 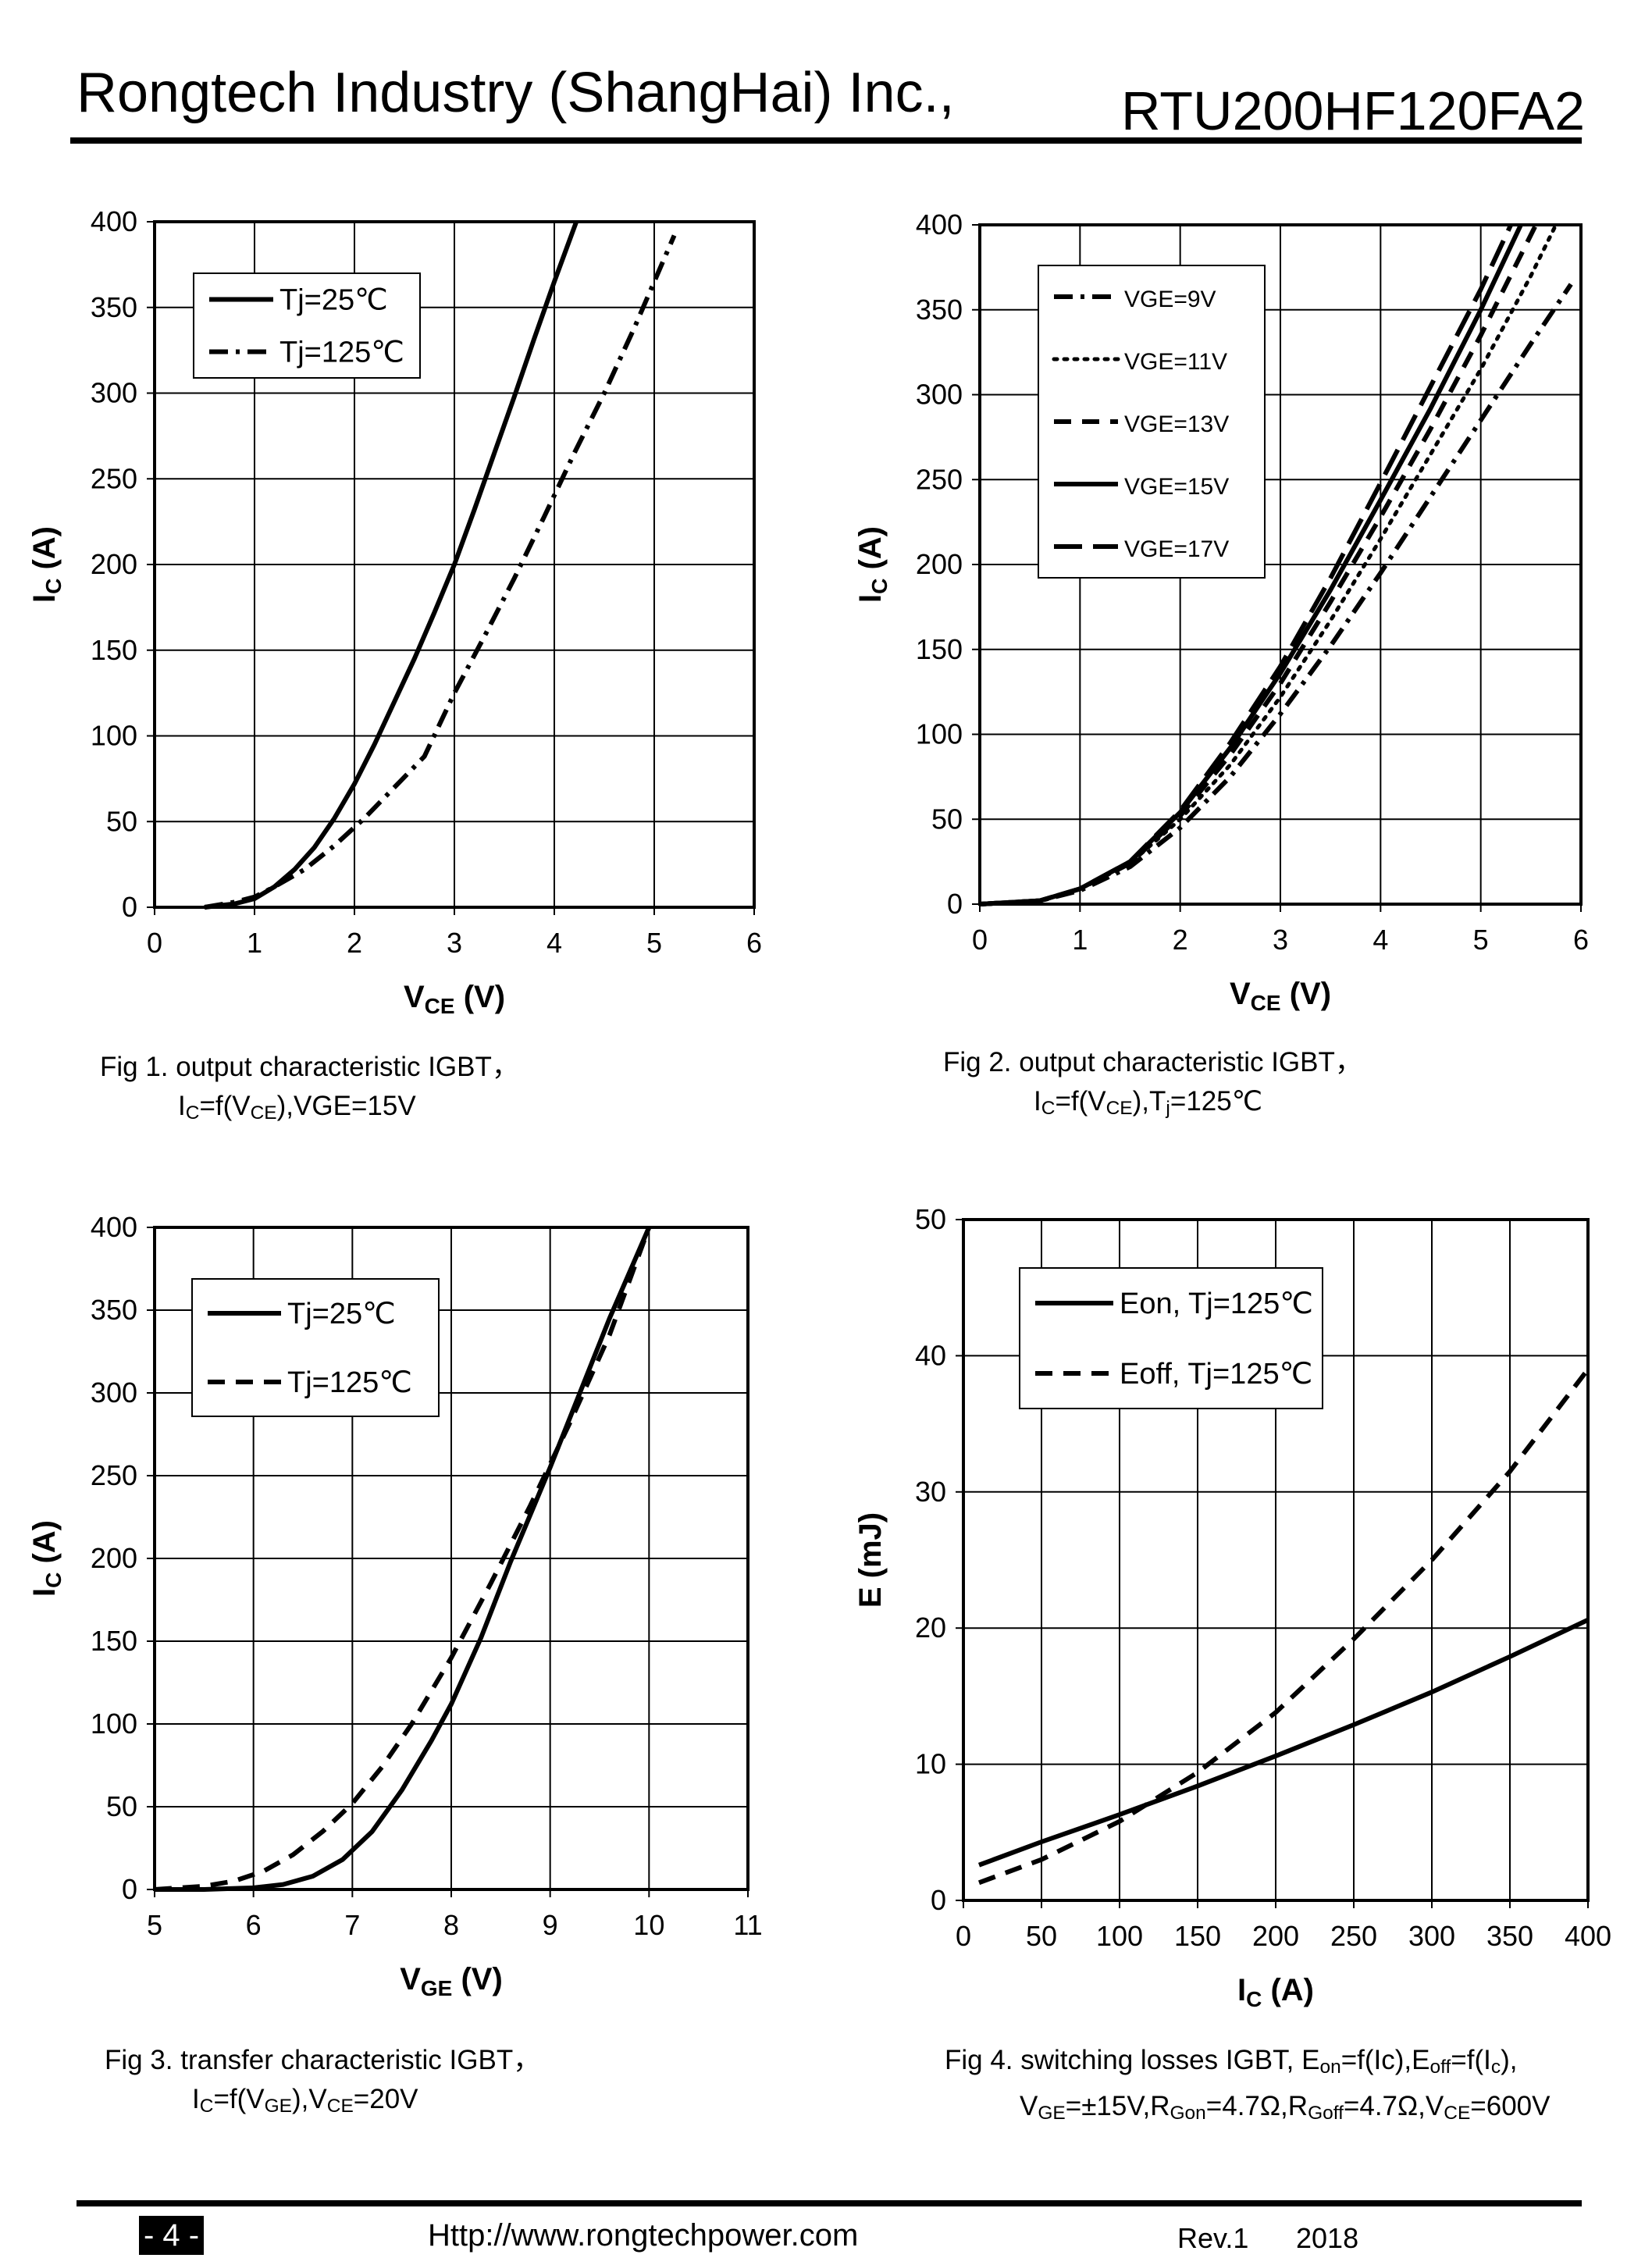 I want to click on company-name: Rongtech Industry (ShangHai) Inc.,, so click(x=516, y=93).